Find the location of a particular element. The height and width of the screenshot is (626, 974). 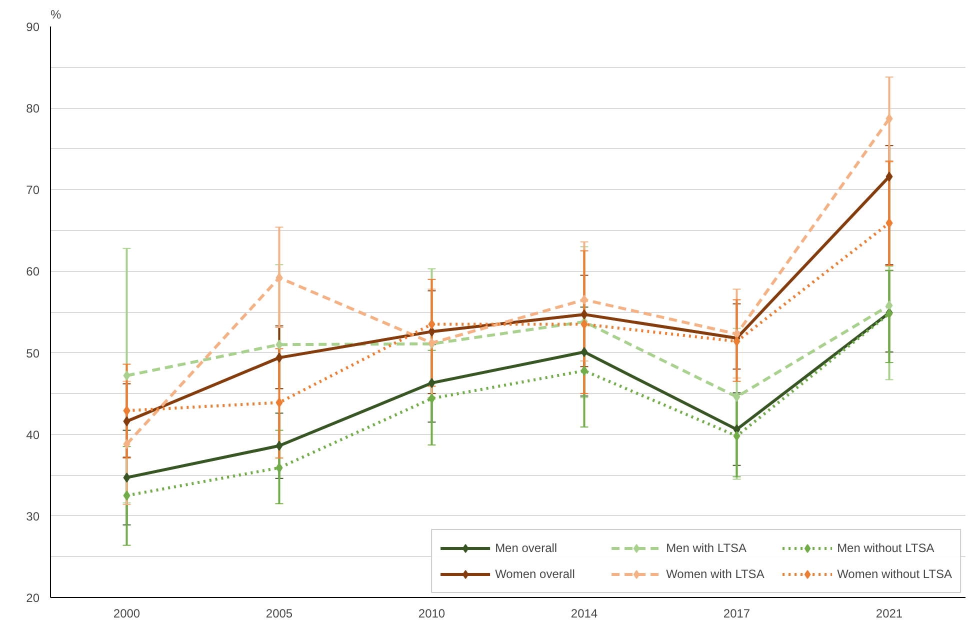

legend-label: Men without LTSA is located at coordinates (886, 548).